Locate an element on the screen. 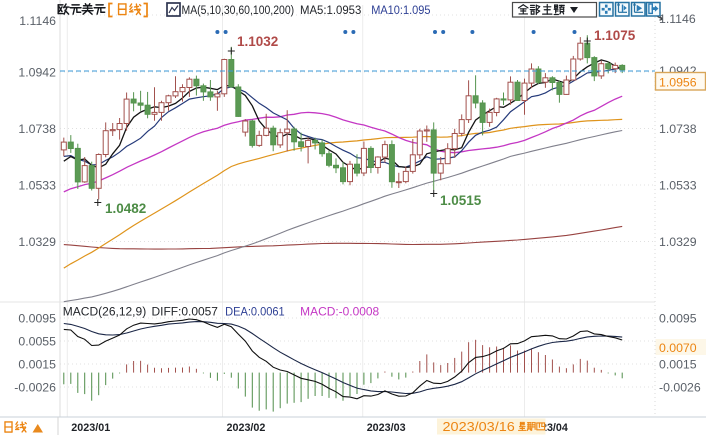  svg-text: 1.1075 is located at coordinates (615, 35).